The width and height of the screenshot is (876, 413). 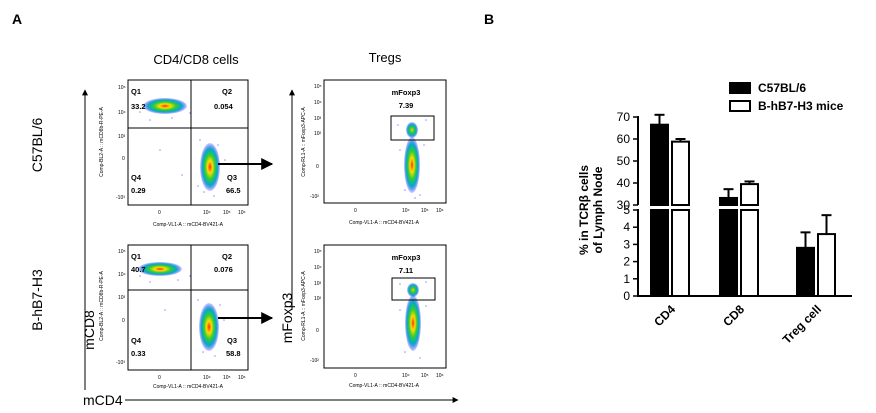 What do you see at coordinates (406, 270) in the screenshot?
I see `gate-value: 7.11` at bounding box center [406, 270].